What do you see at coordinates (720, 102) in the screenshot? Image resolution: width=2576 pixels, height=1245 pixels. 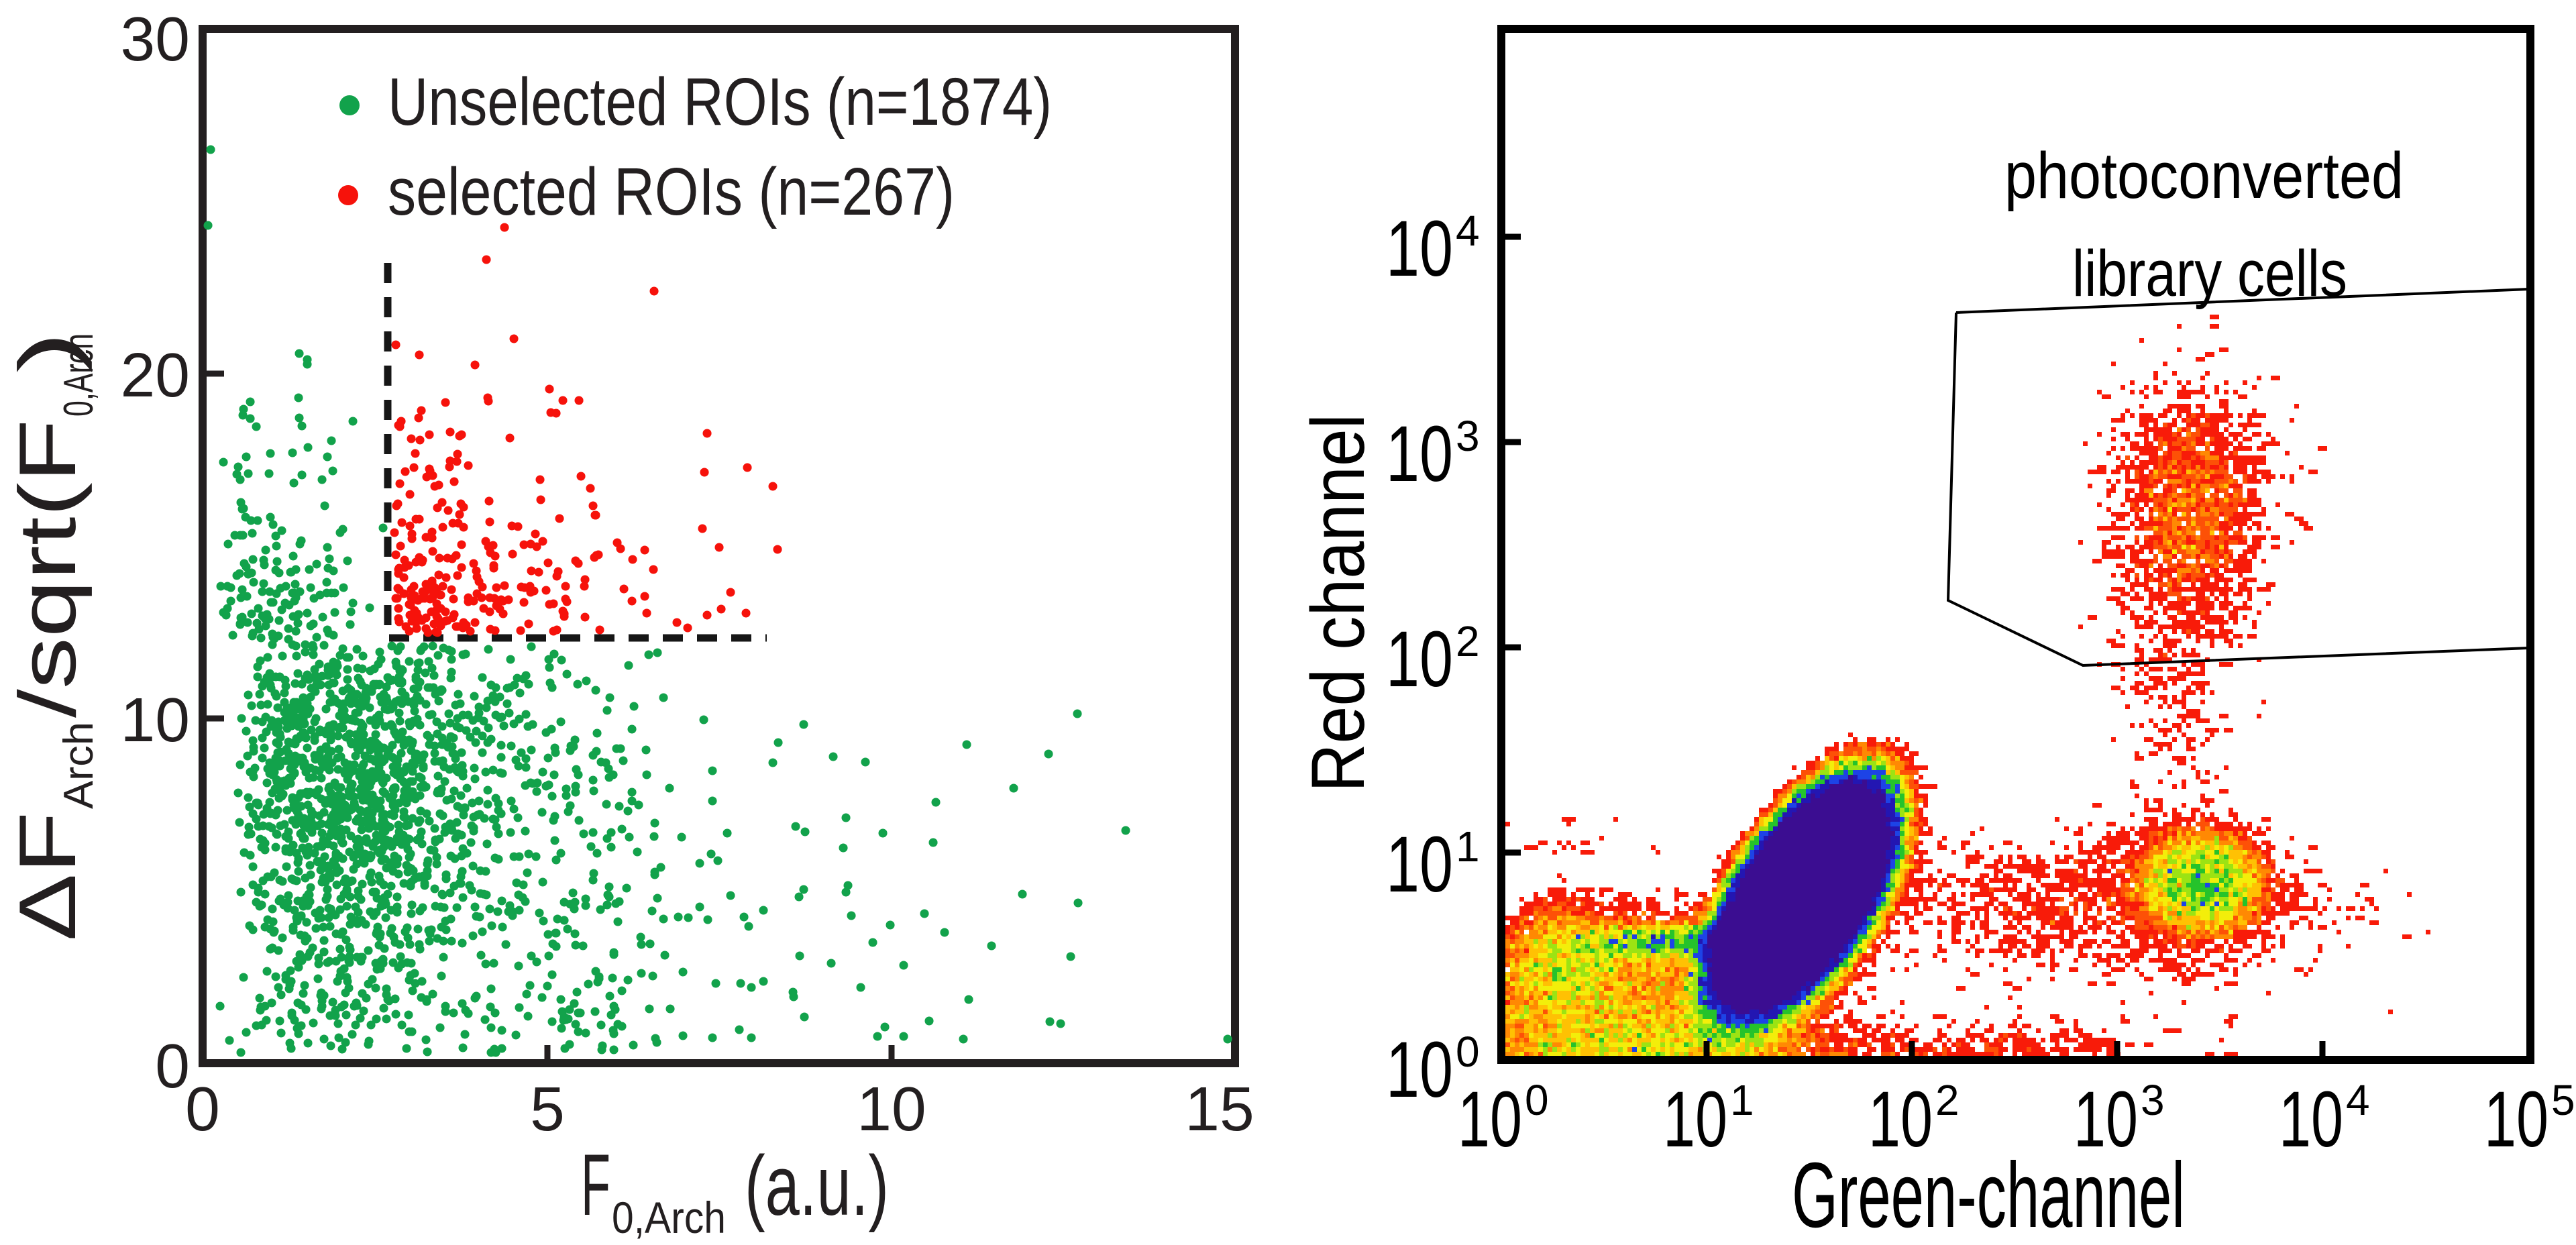 I see `svg-text: Unselected ROIs (n=1874)` at bounding box center [720, 102].